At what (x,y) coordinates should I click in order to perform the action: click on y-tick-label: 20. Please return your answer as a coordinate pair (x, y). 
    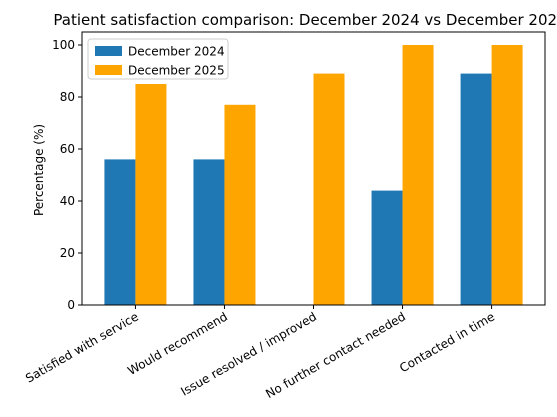
    Looking at the image, I should click on (67, 253).